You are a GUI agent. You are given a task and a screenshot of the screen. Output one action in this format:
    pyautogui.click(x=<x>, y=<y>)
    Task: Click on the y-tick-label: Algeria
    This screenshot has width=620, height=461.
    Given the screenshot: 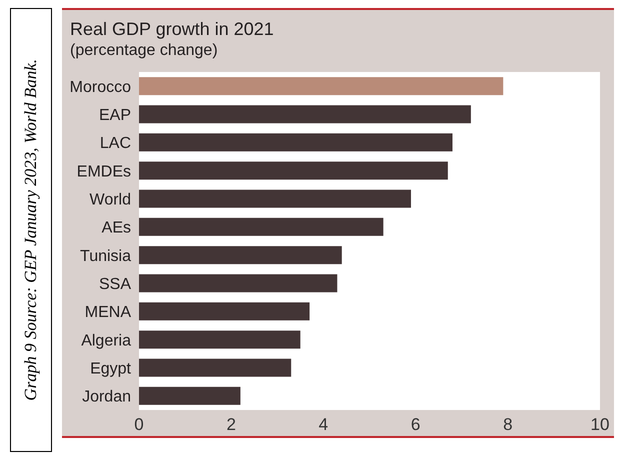 What is the action you would take?
    pyautogui.click(x=106, y=341)
    